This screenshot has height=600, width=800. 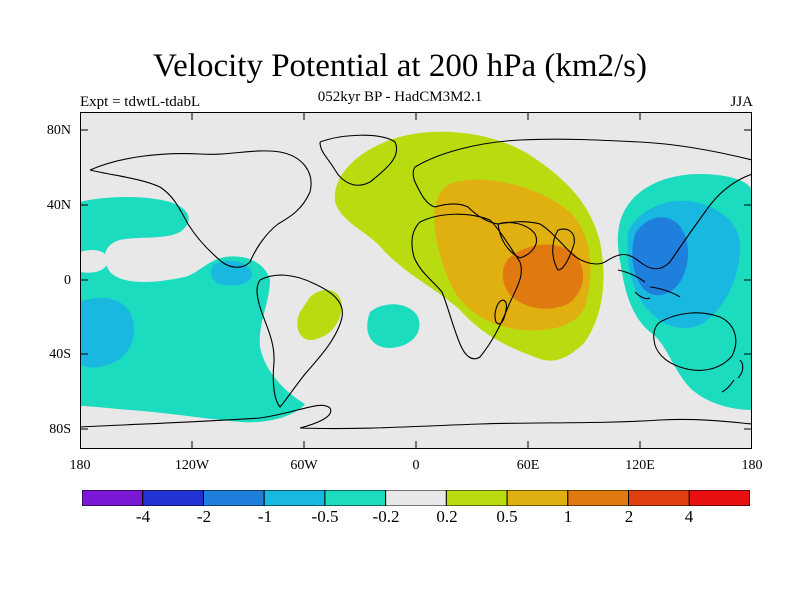 I want to click on colorbar-label-2: -2, so click(x=204, y=516).